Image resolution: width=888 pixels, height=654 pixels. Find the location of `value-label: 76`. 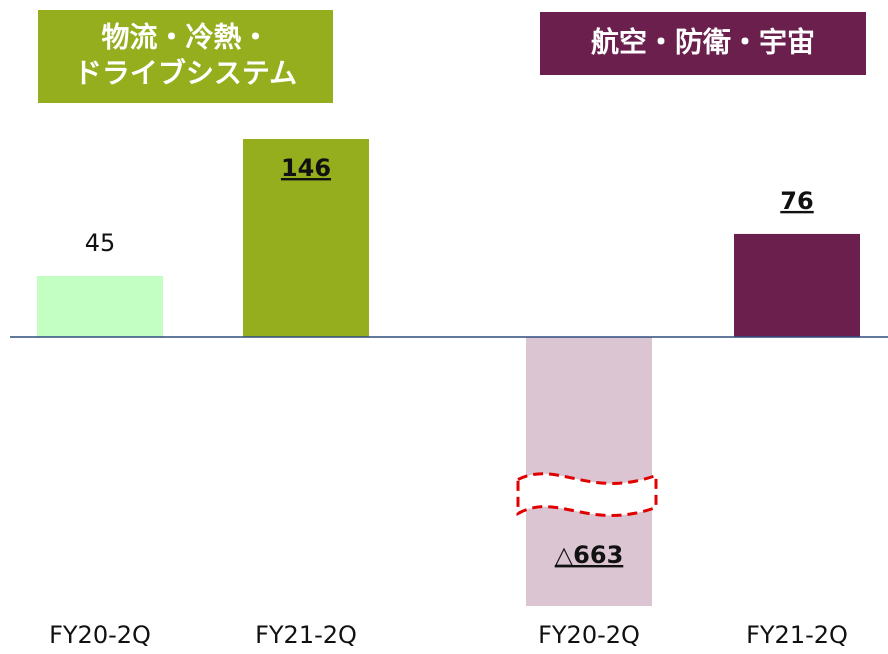

value-label: 76 is located at coordinates (796, 201).